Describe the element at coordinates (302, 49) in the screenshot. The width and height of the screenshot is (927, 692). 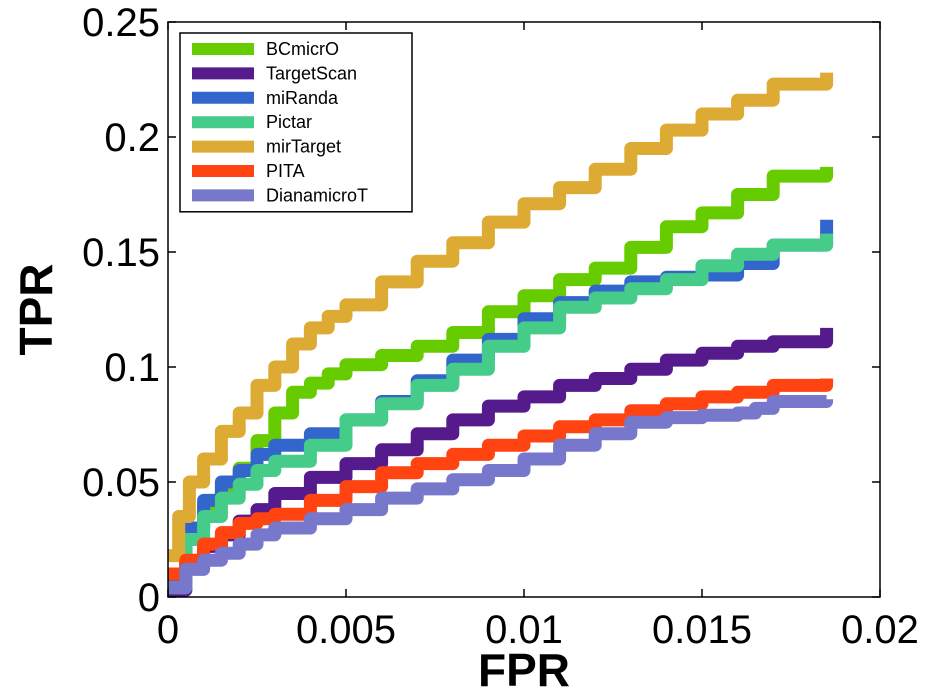
I see `legend-label-bcmicro: BCmicrO` at that location.